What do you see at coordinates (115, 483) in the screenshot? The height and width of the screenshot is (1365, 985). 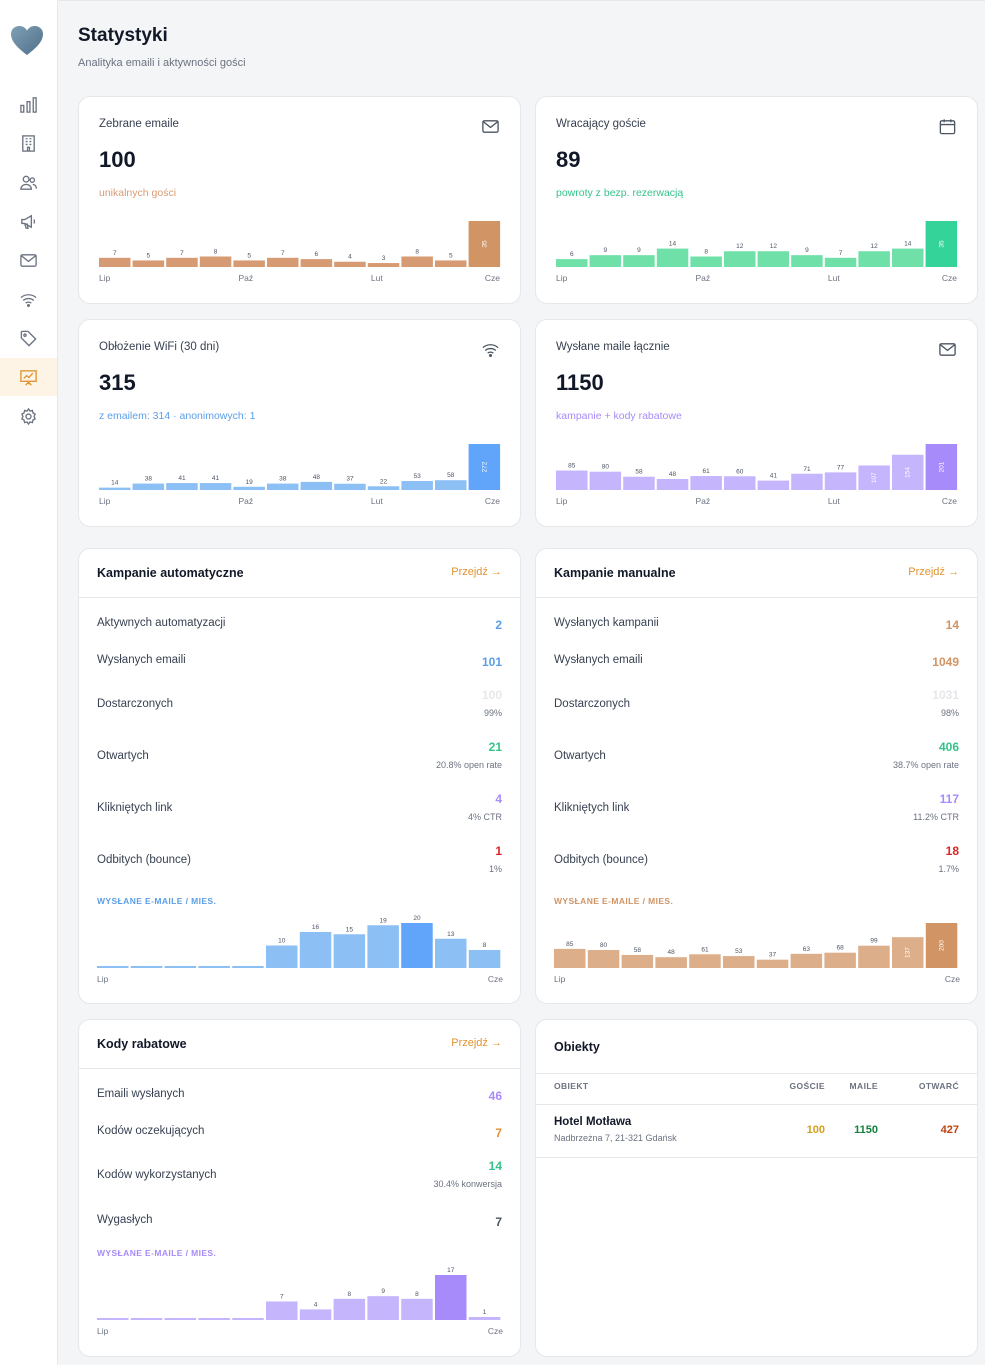 I see `bar-label: 14` at bounding box center [115, 483].